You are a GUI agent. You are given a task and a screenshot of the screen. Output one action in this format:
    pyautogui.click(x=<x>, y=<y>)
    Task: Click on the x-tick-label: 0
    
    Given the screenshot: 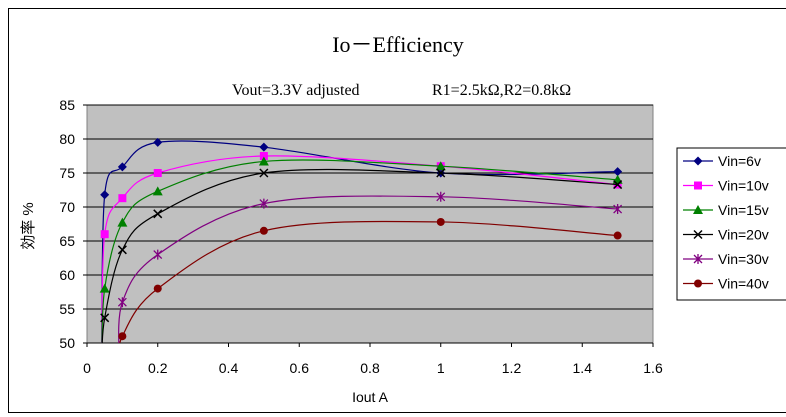 What is the action you would take?
    pyautogui.click(x=87, y=368)
    